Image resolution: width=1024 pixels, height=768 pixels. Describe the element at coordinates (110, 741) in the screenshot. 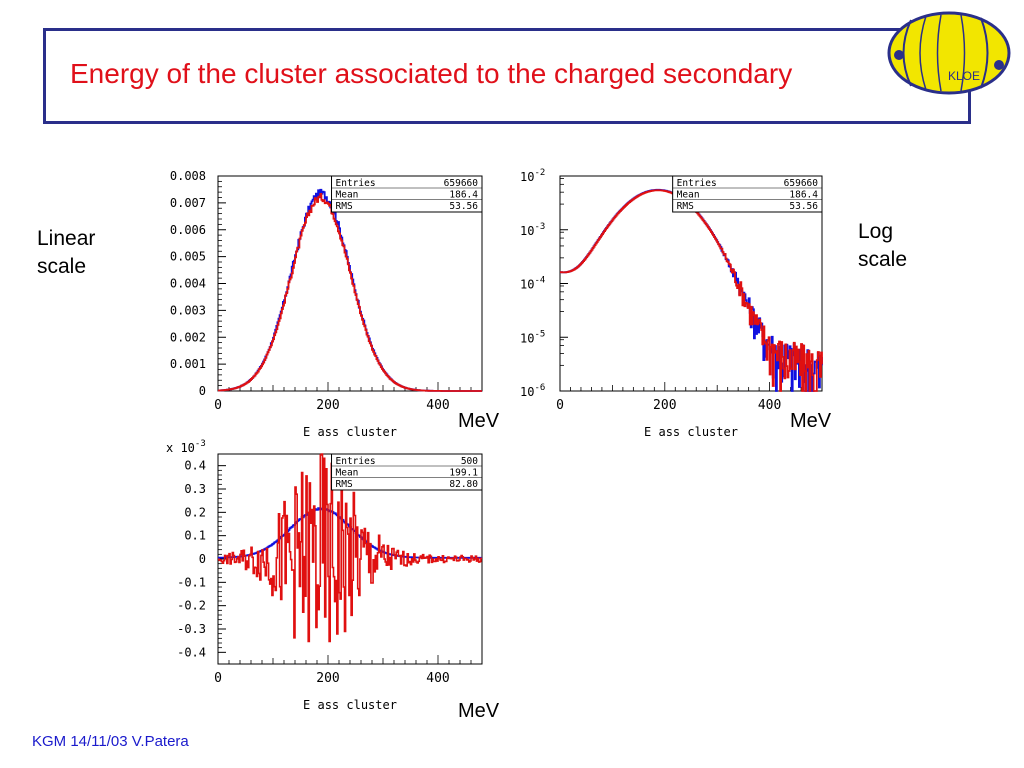

I see `footer: KGM 14/11/03 V.Patera` at that location.